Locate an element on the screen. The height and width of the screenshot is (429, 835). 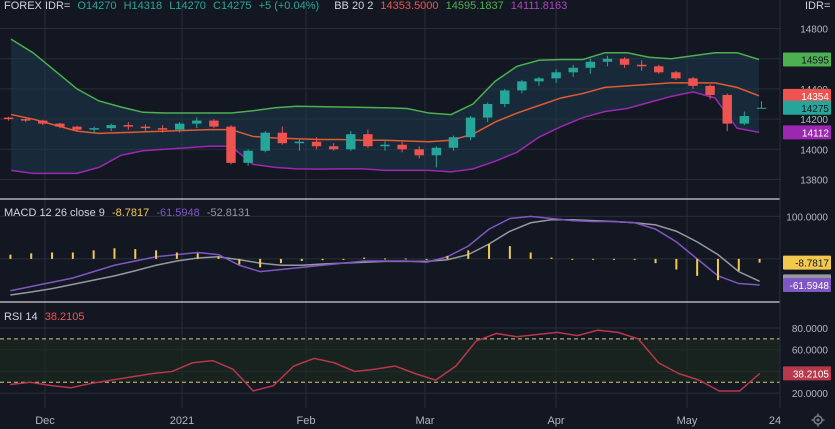
rsi-header: RSI 14 38.2105 is located at coordinates (46, 317).